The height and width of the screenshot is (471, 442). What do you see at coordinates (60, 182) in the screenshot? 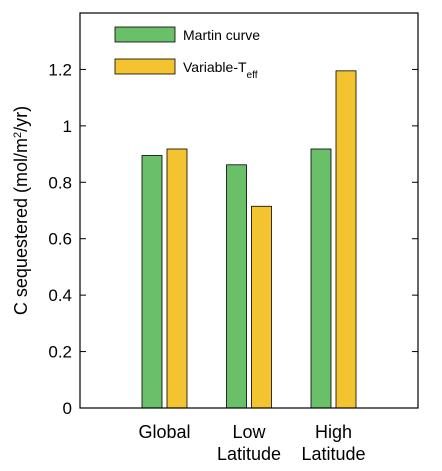
I see `y-tick-label: 0.8` at bounding box center [60, 182].